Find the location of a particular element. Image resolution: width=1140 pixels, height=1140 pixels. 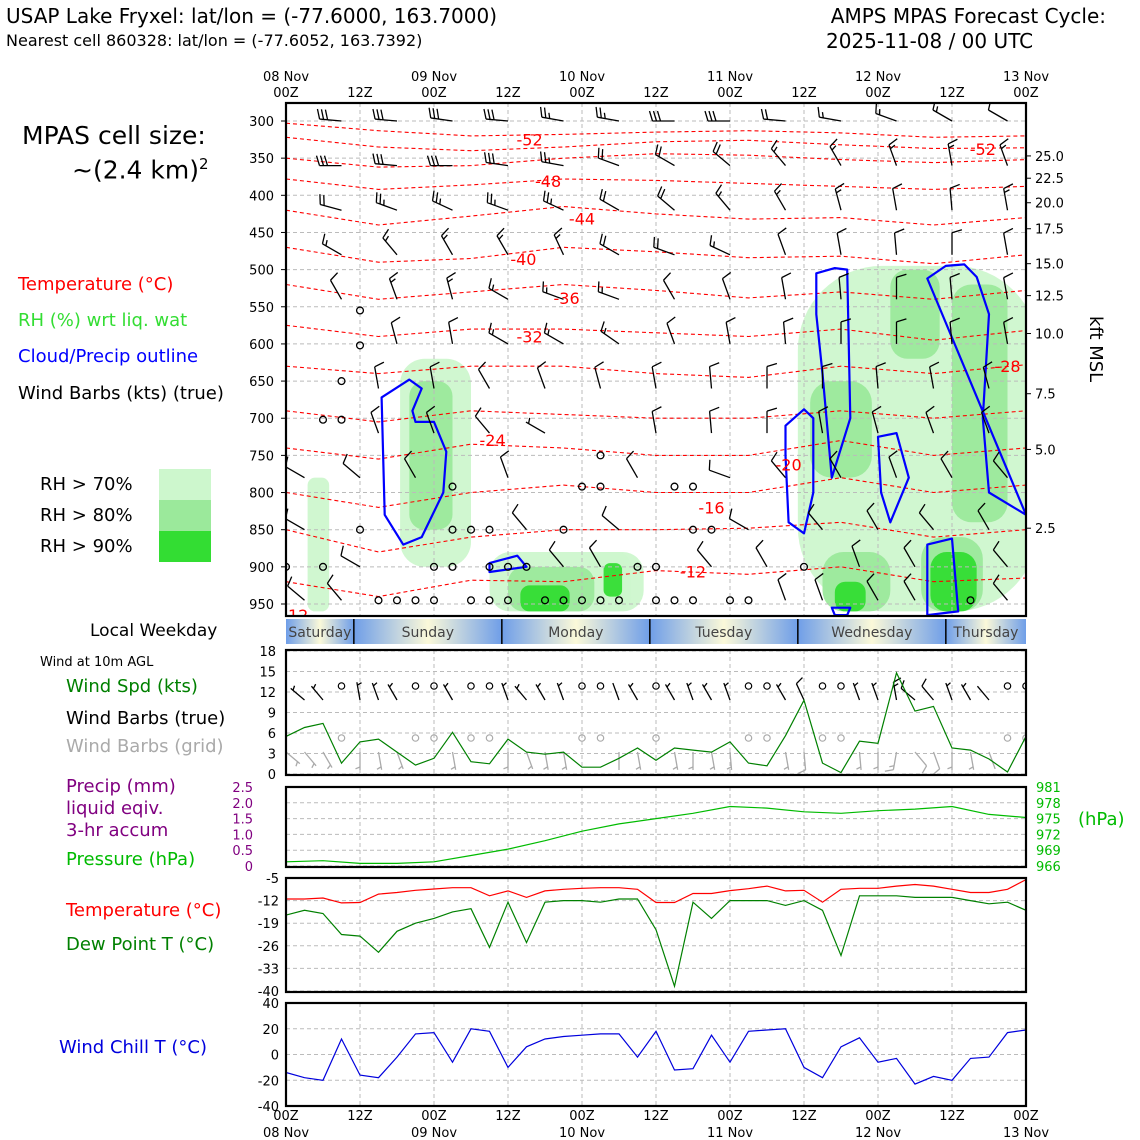

forecast-cycle-title: AMPS MPAS Forecast Cycle: is located at coordinates (968, 16).